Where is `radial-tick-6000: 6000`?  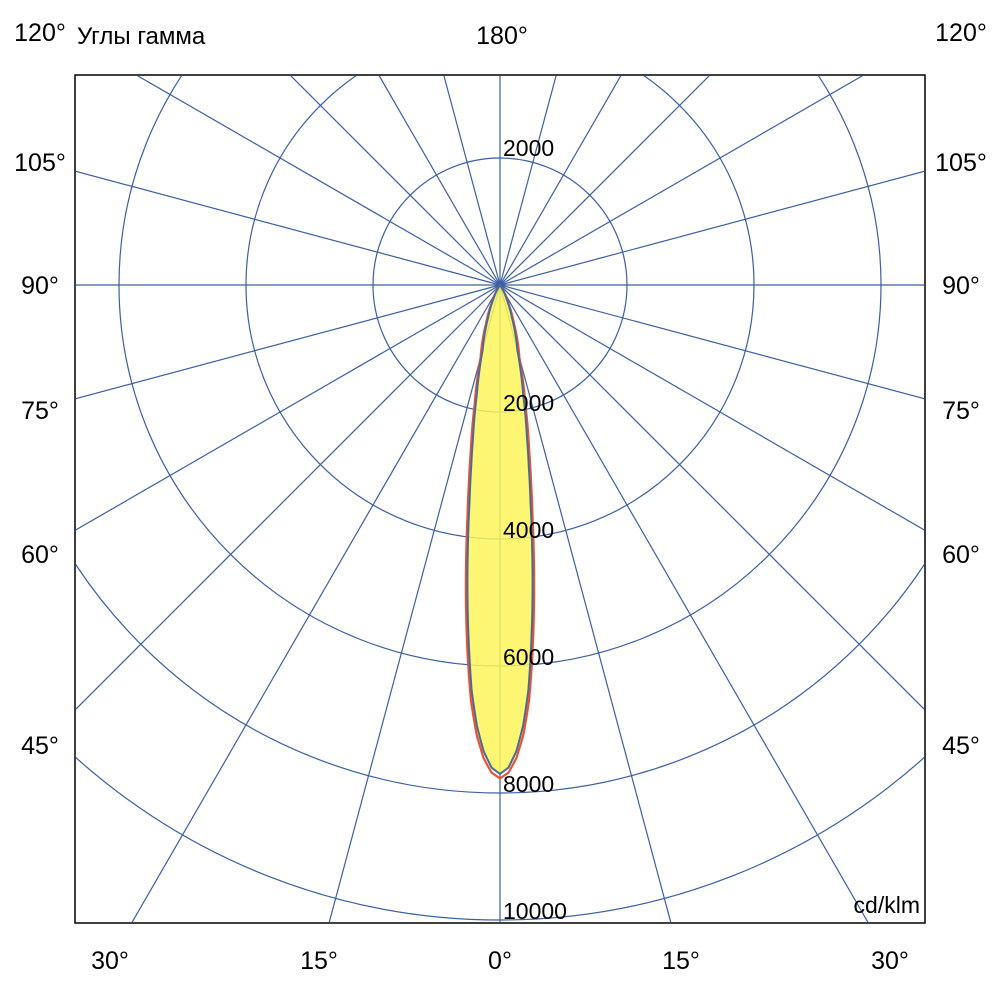
radial-tick-6000: 6000 is located at coordinates (528, 657).